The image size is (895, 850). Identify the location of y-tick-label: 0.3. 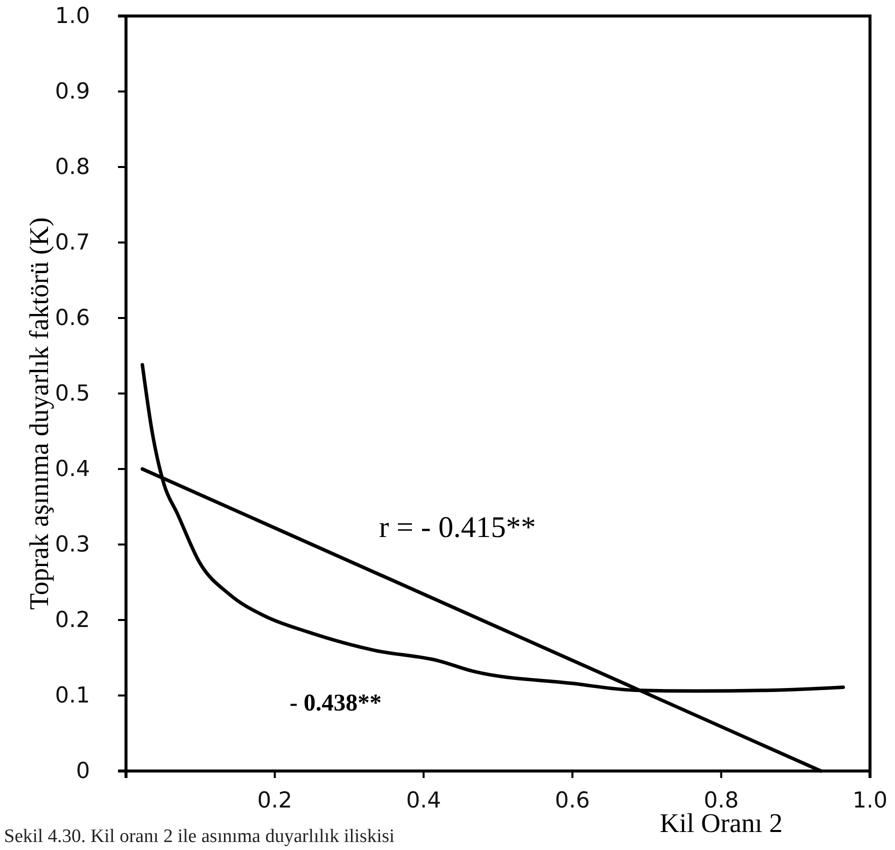
(72, 545).